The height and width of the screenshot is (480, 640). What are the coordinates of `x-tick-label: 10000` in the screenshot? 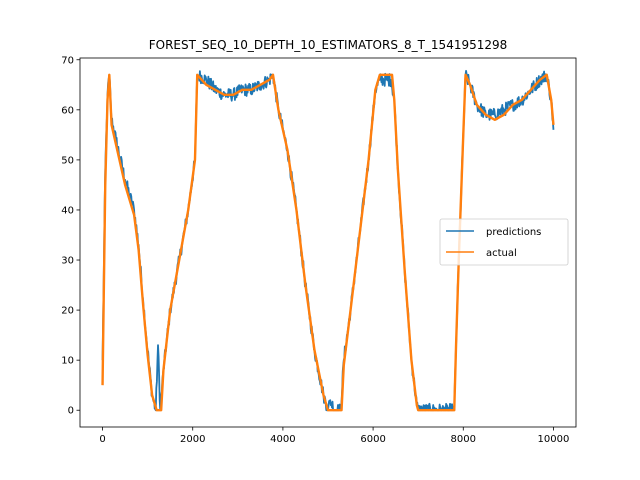 It's located at (554, 439).